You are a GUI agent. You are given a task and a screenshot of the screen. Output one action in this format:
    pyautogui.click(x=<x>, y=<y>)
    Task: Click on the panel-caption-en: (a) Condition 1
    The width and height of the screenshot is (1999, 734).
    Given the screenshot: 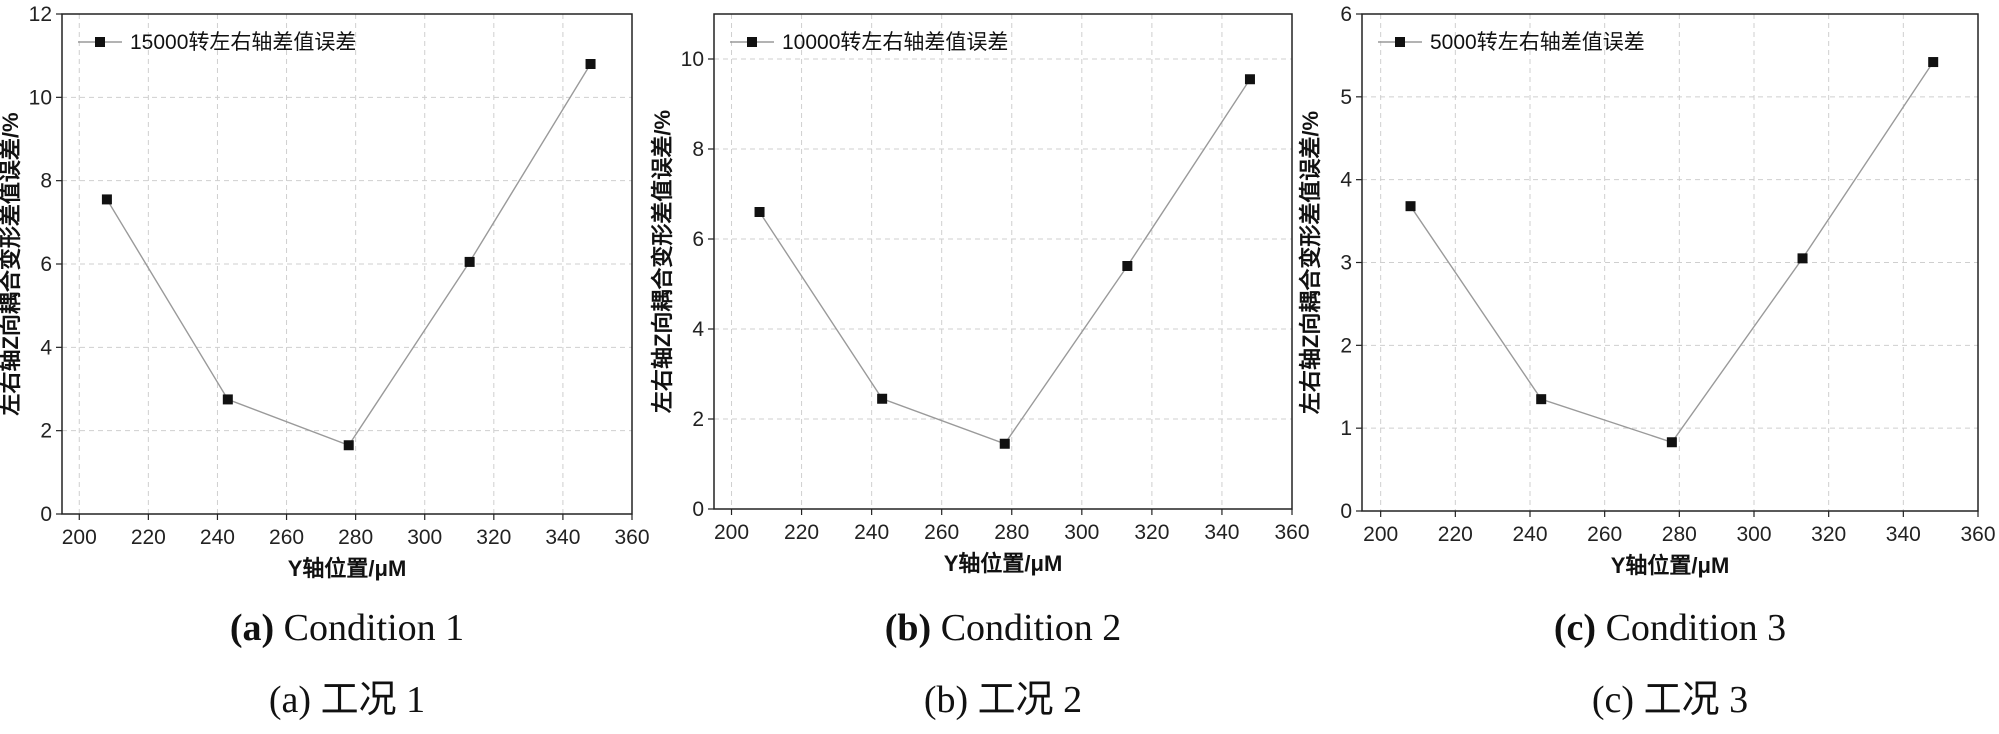 What is the action you would take?
    pyautogui.click(x=347, y=628)
    